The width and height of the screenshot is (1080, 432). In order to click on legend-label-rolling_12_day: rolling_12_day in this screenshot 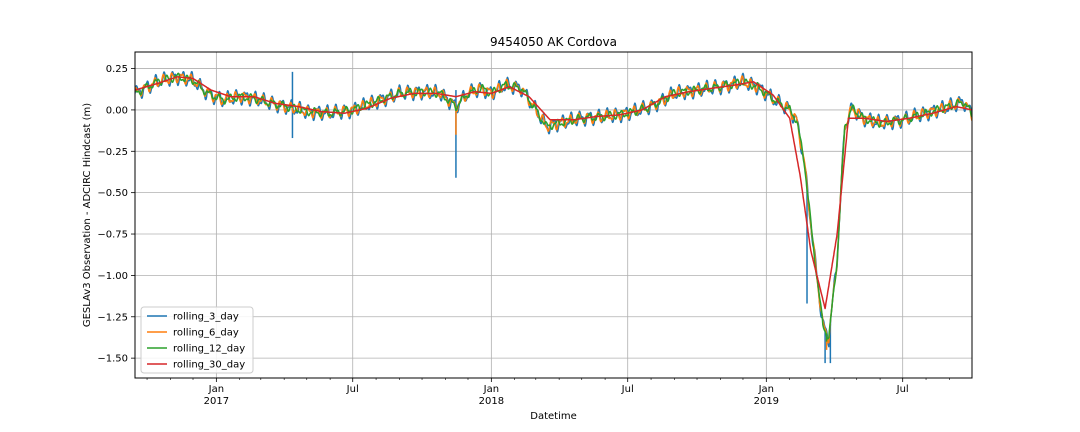, I will do `click(209, 349)`.